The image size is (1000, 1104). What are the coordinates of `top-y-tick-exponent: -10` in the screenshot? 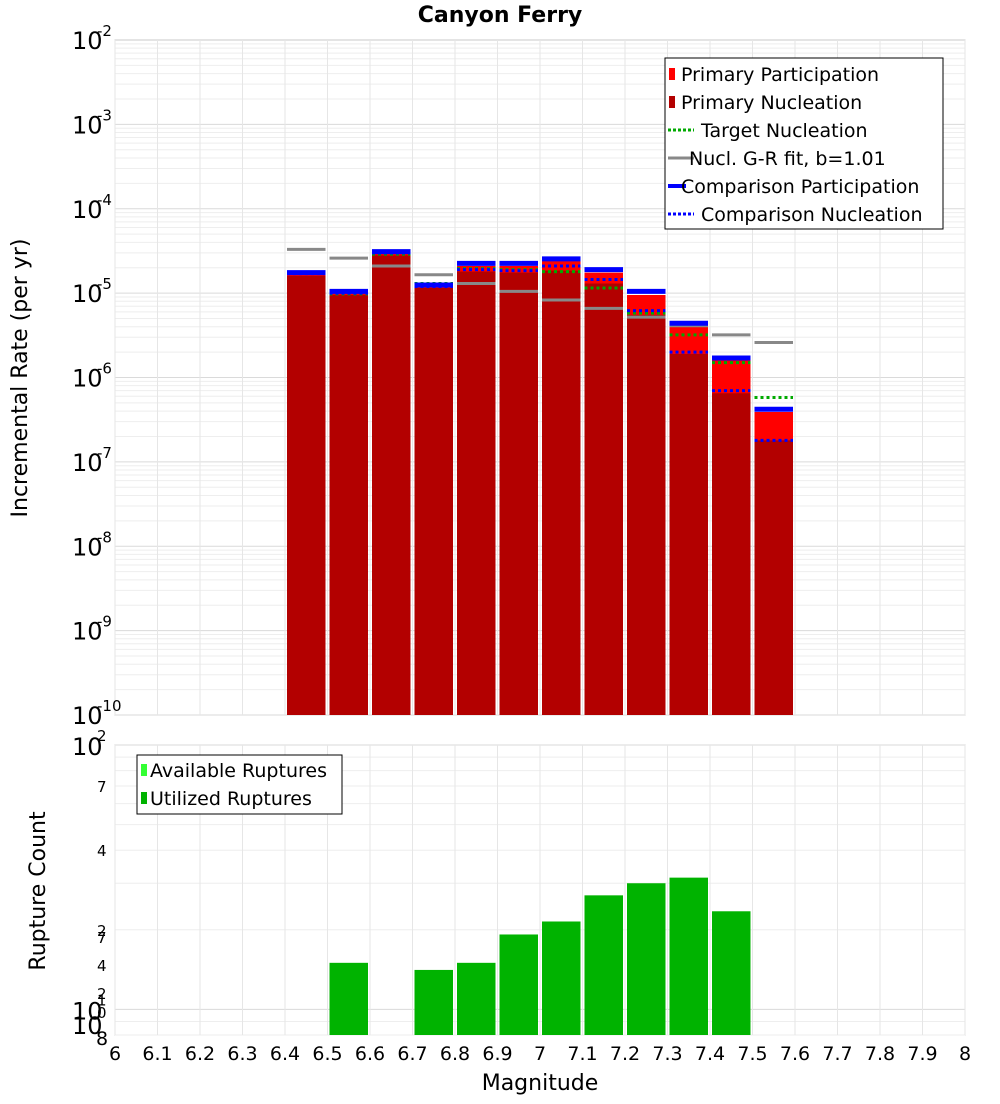 It's located at (109, 706).